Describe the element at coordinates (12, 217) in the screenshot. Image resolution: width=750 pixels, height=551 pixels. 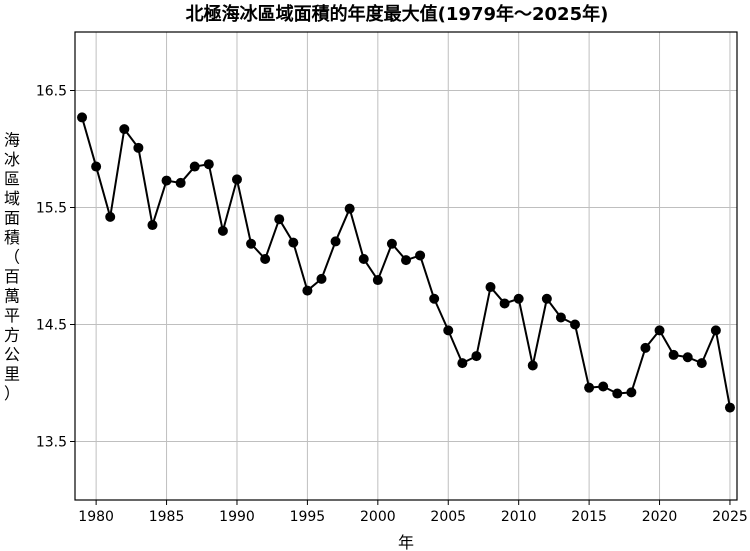
I see `y-axis-label-char: 面` at that location.